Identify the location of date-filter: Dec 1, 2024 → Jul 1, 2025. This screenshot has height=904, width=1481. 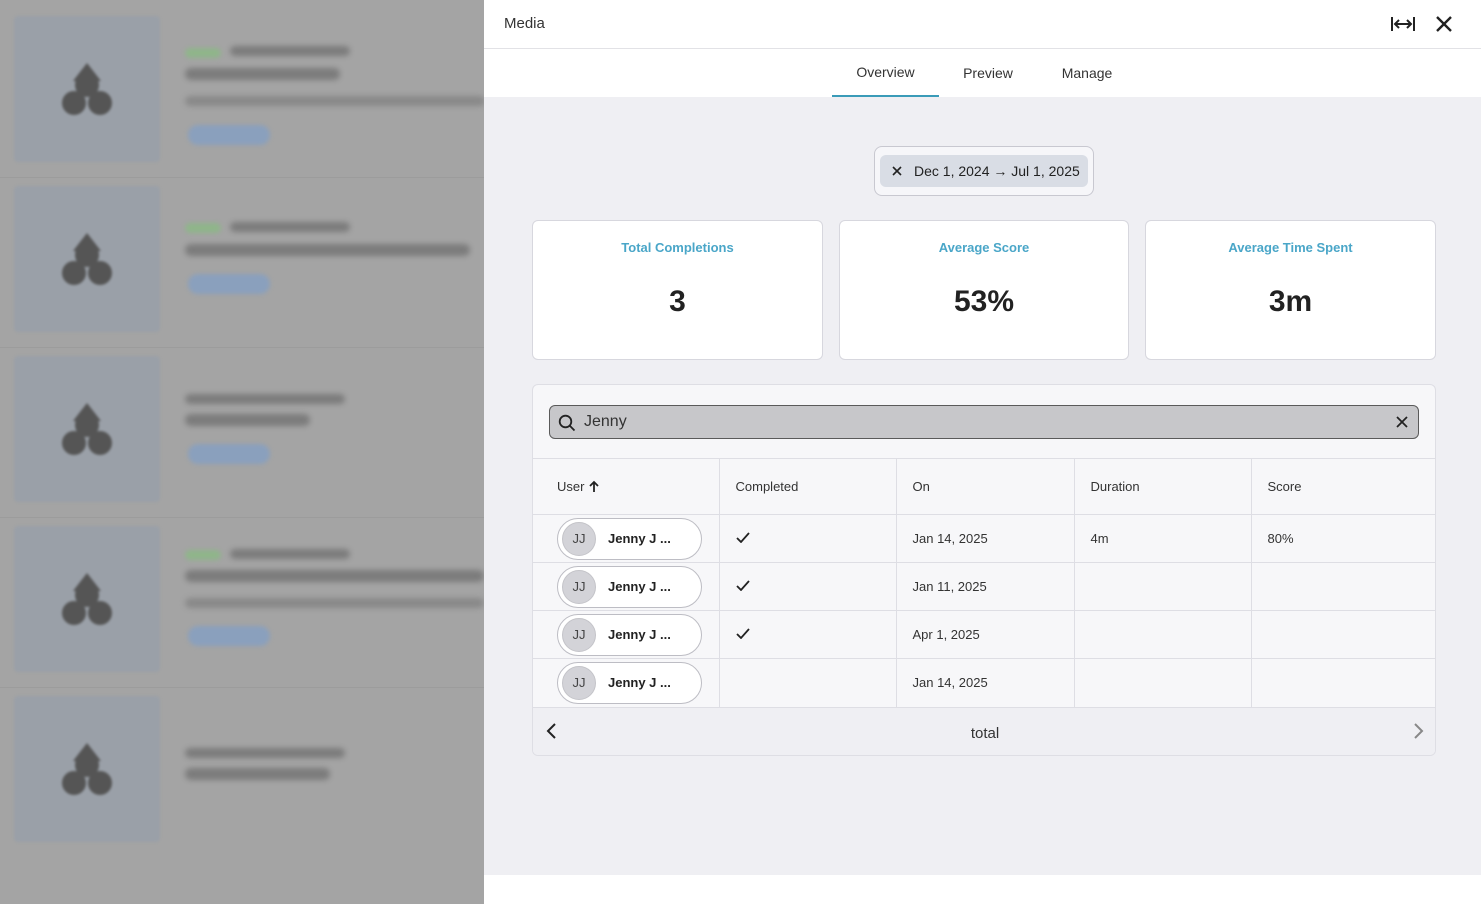
(984, 171).